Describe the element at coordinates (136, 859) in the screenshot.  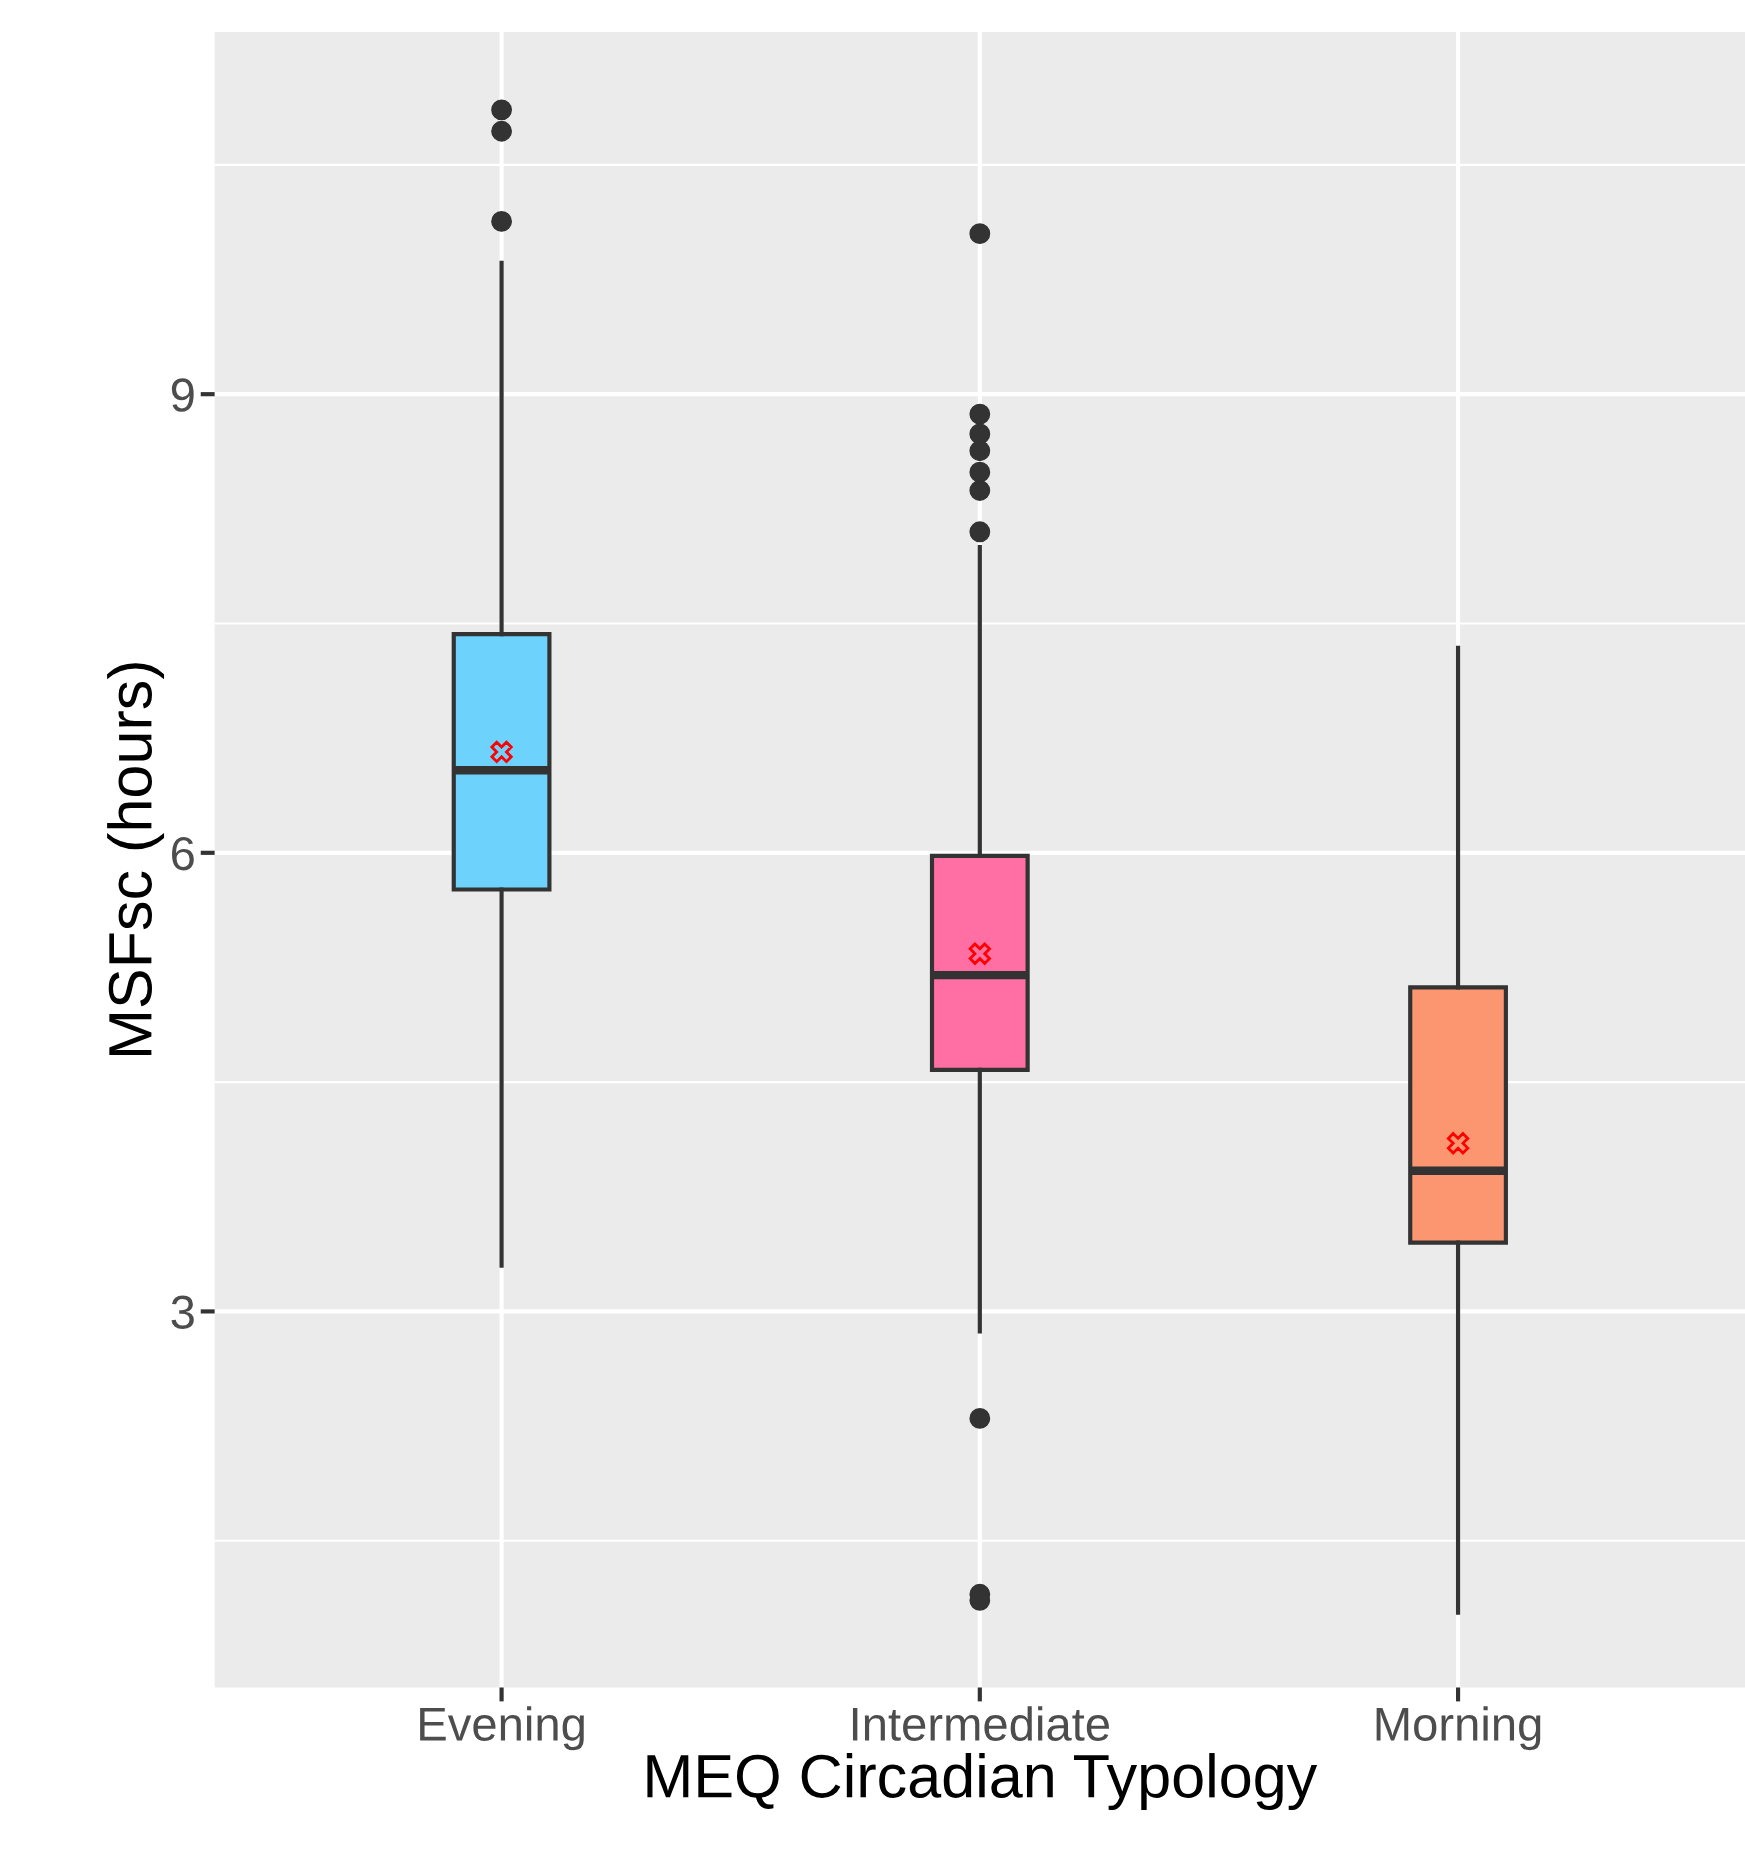
I see `y-axis-title: MSFsc (hours)` at that location.